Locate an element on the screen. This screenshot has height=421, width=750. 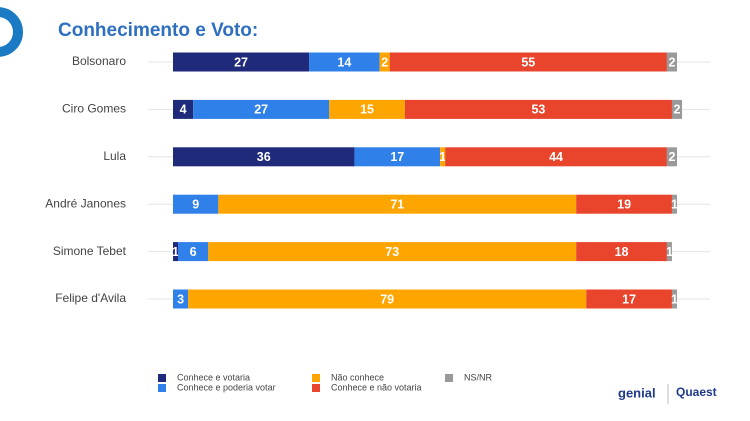
value-label: 3 is located at coordinates (180, 299).